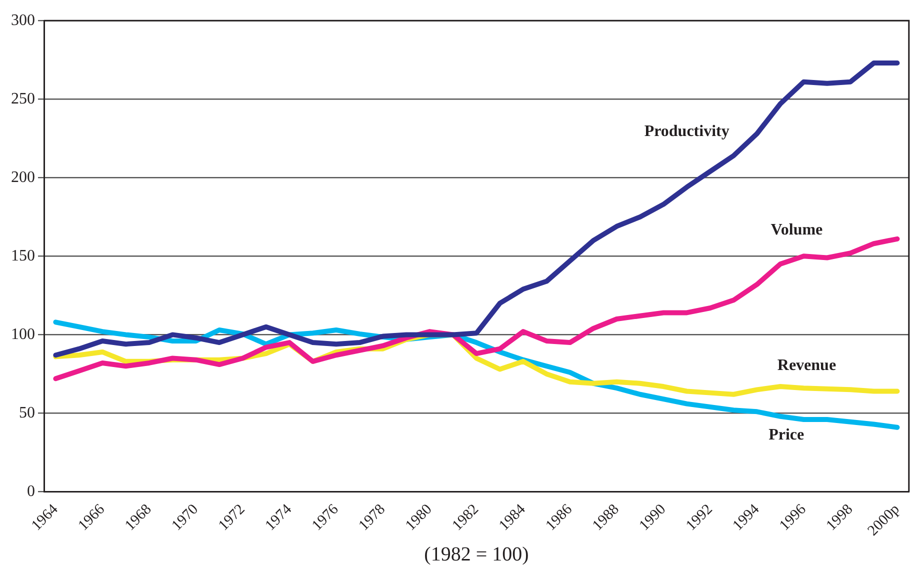  What do you see at coordinates (23, 20) in the screenshot?
I see `y-tick-label: 300` at bounding box center [23, 20].